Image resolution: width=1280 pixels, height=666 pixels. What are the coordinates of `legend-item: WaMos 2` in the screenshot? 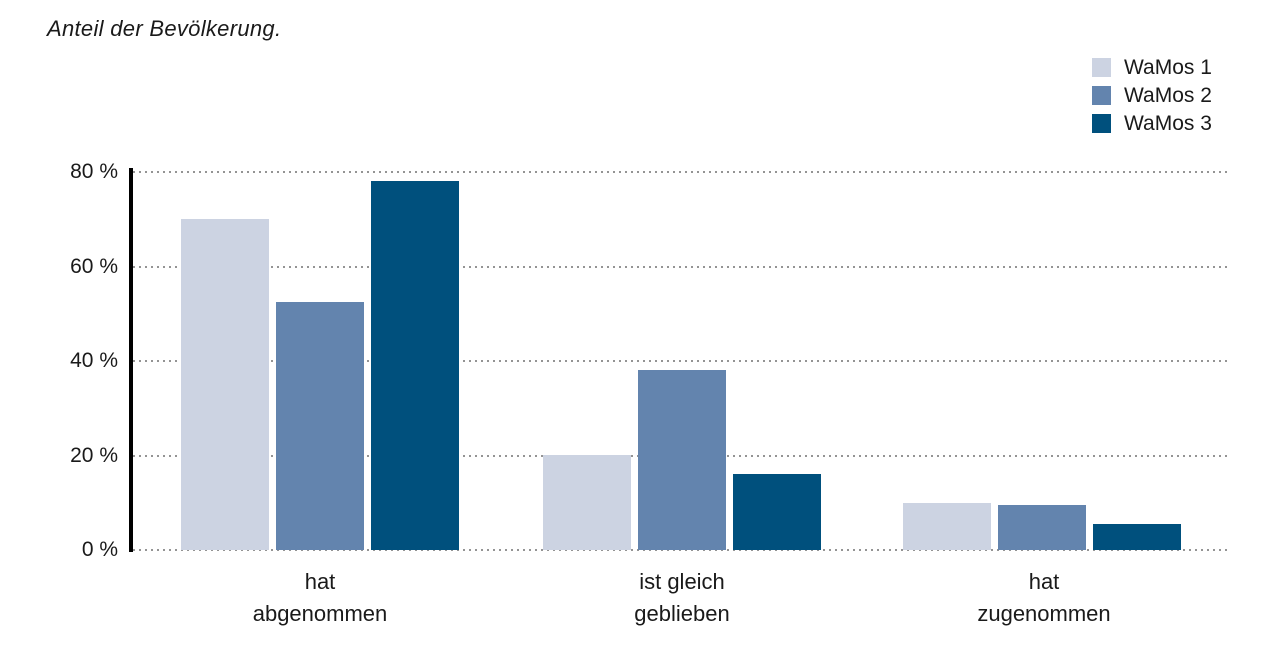 It's located at (1152, 95).